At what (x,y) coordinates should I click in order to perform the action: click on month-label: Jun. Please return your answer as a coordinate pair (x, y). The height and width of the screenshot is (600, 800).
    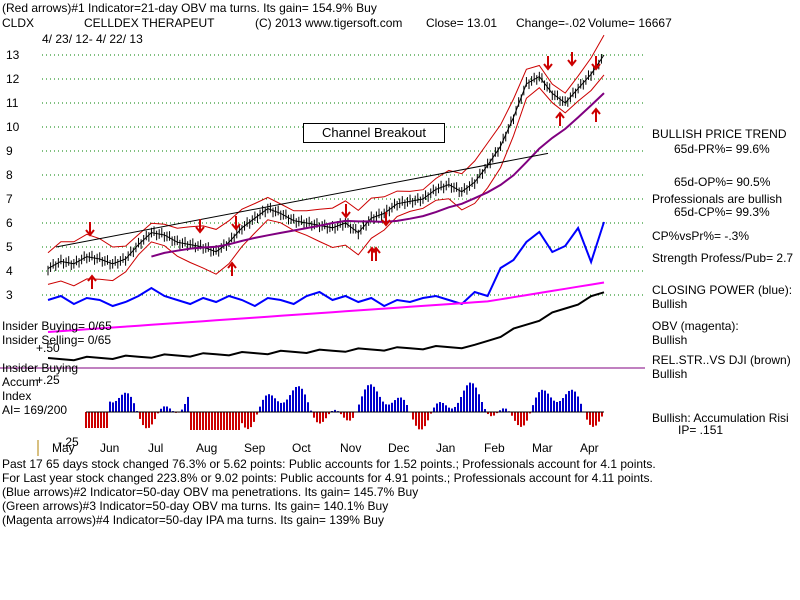
    Looking at the image, I should click on (109, 448).